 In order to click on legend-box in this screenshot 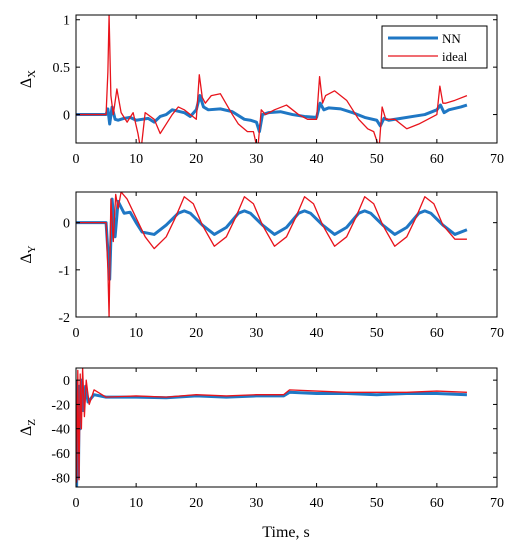, I will do `click(434, 47)`.